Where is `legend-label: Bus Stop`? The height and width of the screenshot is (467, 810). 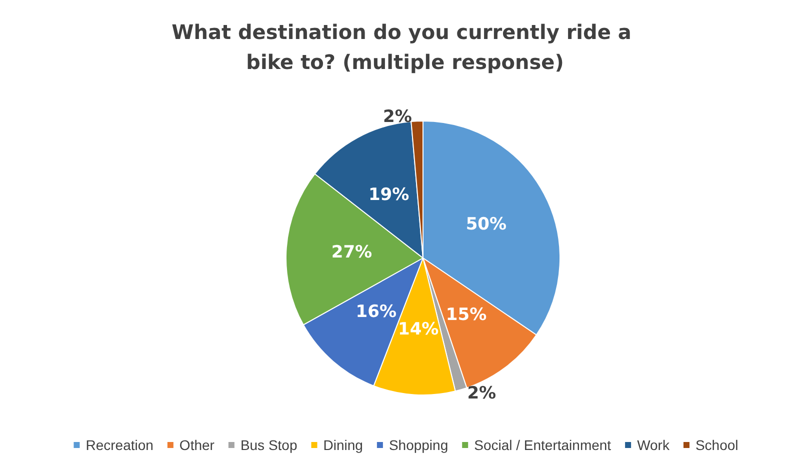 legend-label: Bus Stop is located at coordinates (269, 445).